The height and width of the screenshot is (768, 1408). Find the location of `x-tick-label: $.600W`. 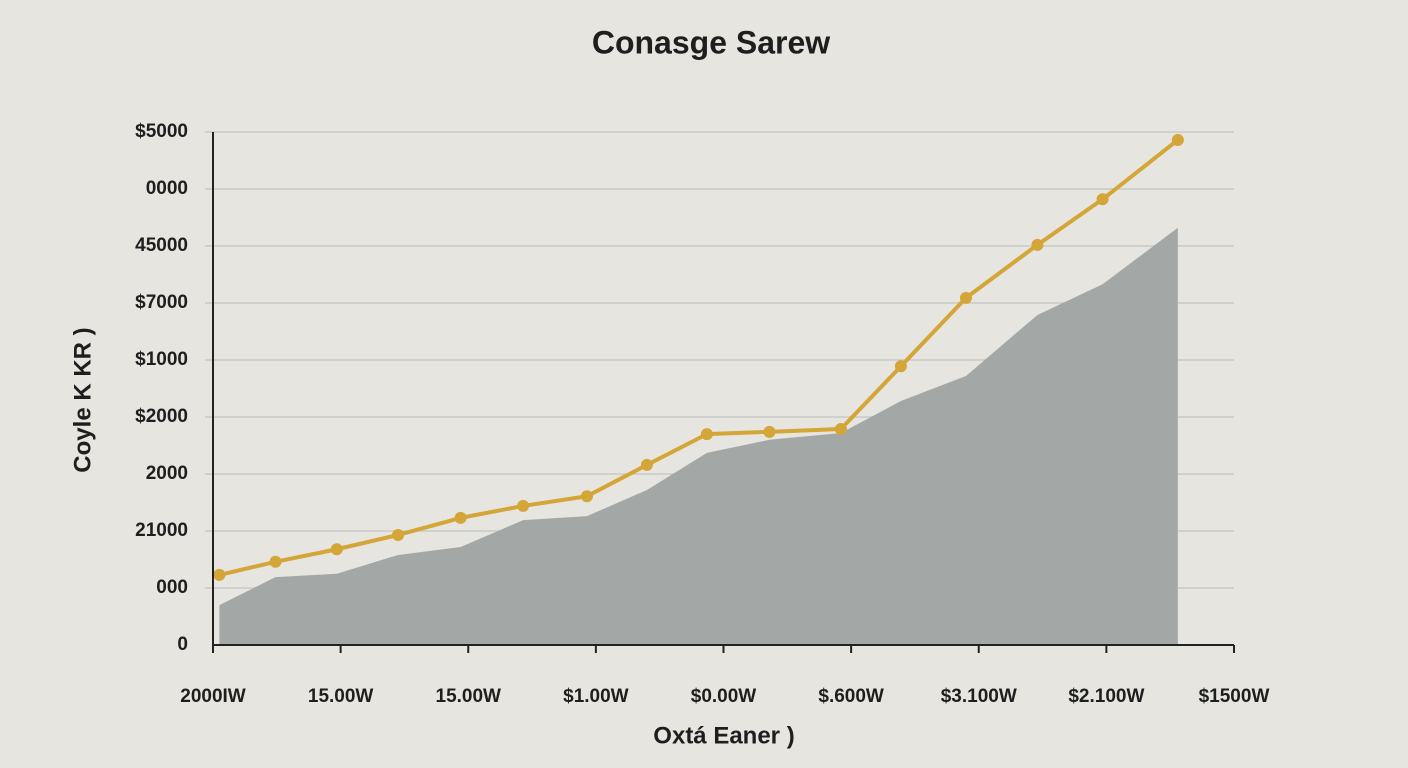

x-tick-label: $.600W is located at coordinates (851, 696).